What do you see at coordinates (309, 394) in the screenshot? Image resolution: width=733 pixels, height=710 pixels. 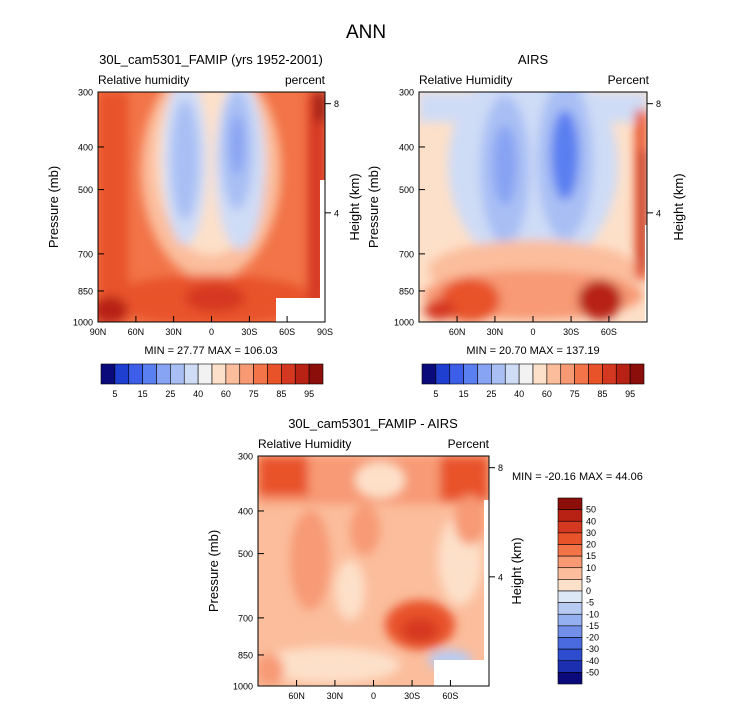 I see `colorbar-label: 95` at bounding box center [309, 394].